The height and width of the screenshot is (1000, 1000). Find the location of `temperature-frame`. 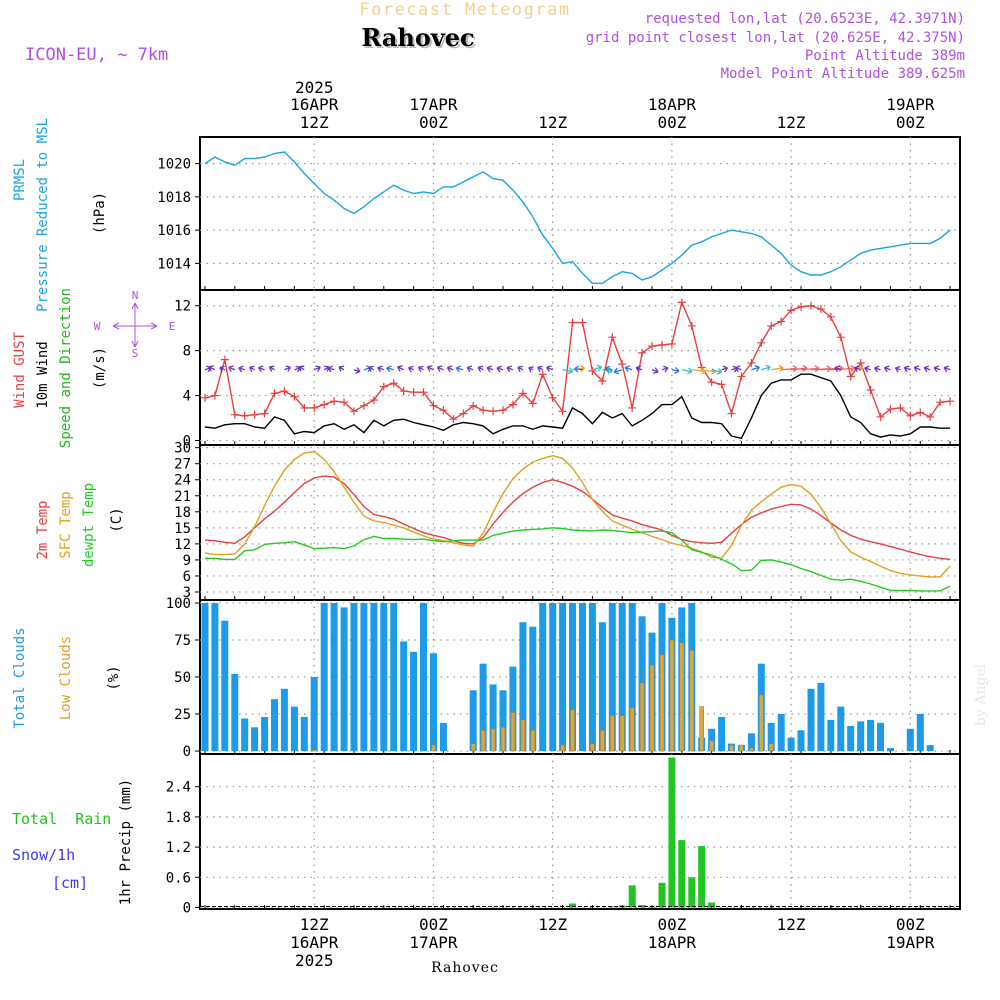

temperature-frame is located at coordinates (580, 522).